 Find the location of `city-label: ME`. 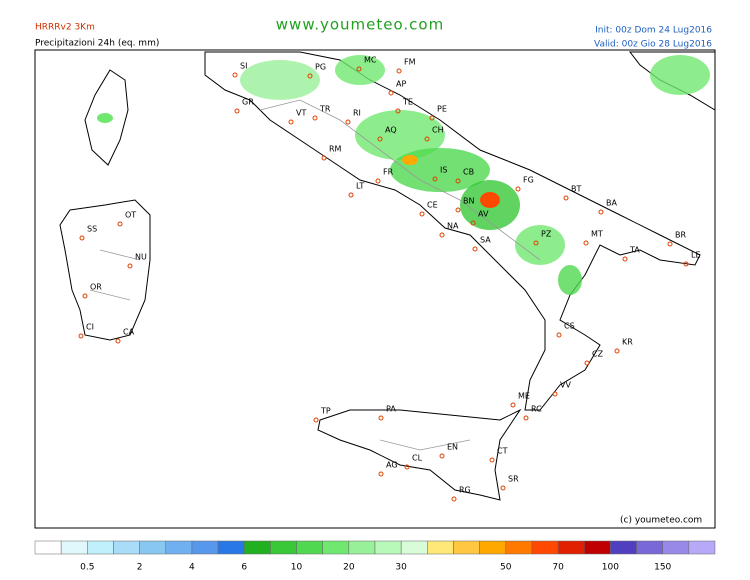

city-label: ME is located at coordinates (524, 396).